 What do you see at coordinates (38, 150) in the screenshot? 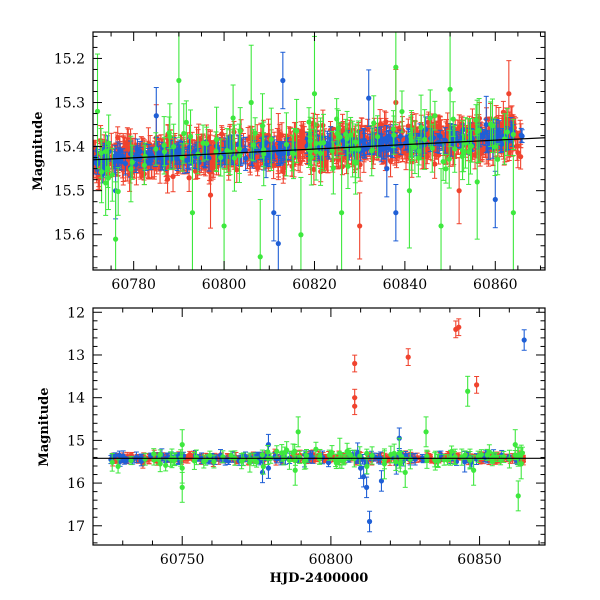
I see `top-y-axis-label: Magnitude` at bounding box center [38, 150].